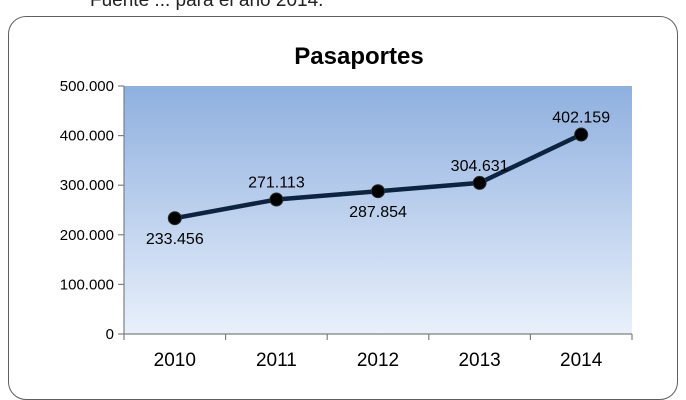 Image resolution: width=686 pixels, height=400 pixels. I want to click on data-label: 271.113, so click(276, 183).